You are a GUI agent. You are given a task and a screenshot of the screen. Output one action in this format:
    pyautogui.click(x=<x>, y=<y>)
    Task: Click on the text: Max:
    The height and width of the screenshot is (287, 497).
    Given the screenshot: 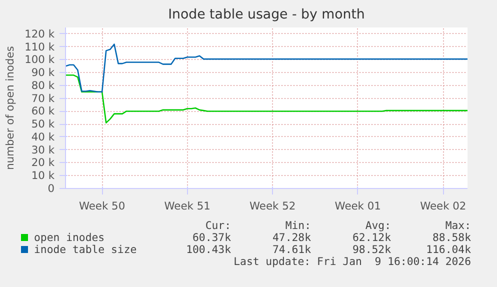 What is the action you would take?
    pyautogui.click(x=457, y=225)
    